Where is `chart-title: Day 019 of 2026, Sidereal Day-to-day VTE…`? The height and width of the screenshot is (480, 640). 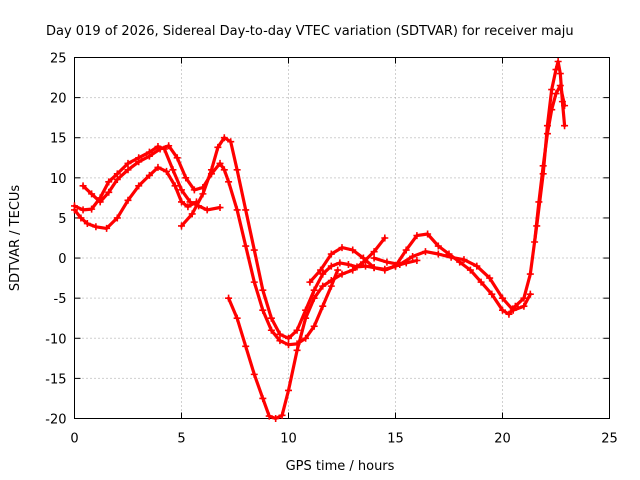 chart-title: Day 019 of 2026, Sidereal Day-to-day VTE… is located at coordinates (310, 31).